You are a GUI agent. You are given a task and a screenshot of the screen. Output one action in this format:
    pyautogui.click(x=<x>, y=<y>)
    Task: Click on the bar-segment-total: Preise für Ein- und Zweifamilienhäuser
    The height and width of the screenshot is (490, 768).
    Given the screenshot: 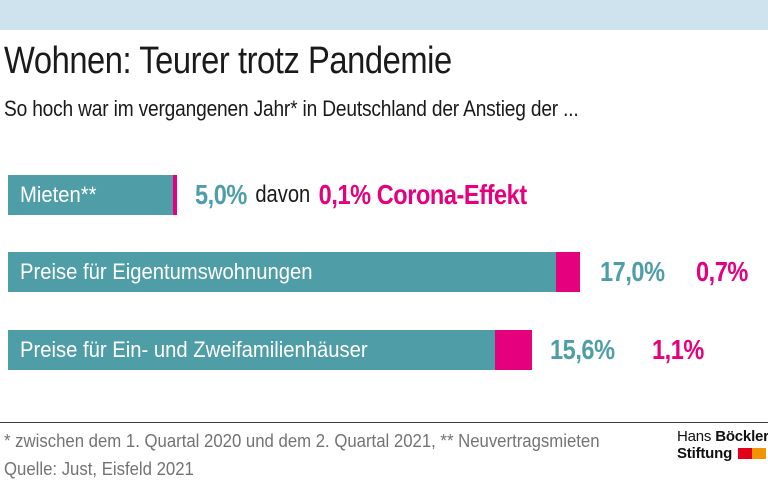 What is the action you would take?
    pyautogui.click(x=251, y=350)
    